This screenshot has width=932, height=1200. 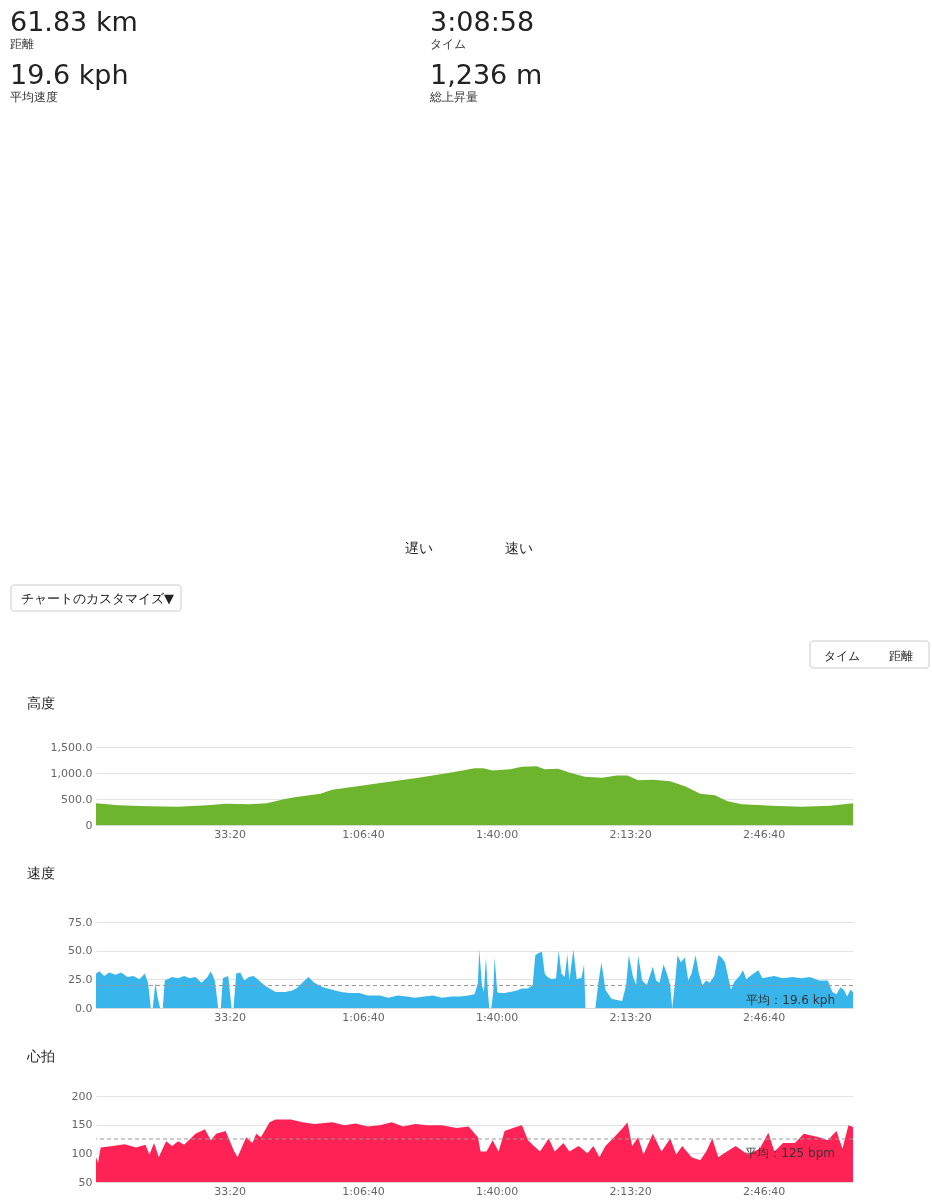 What do you see at coordinates (74, 21) in the screenshot?
I see `text: 61.83 km` at bounding box center [74, 21].